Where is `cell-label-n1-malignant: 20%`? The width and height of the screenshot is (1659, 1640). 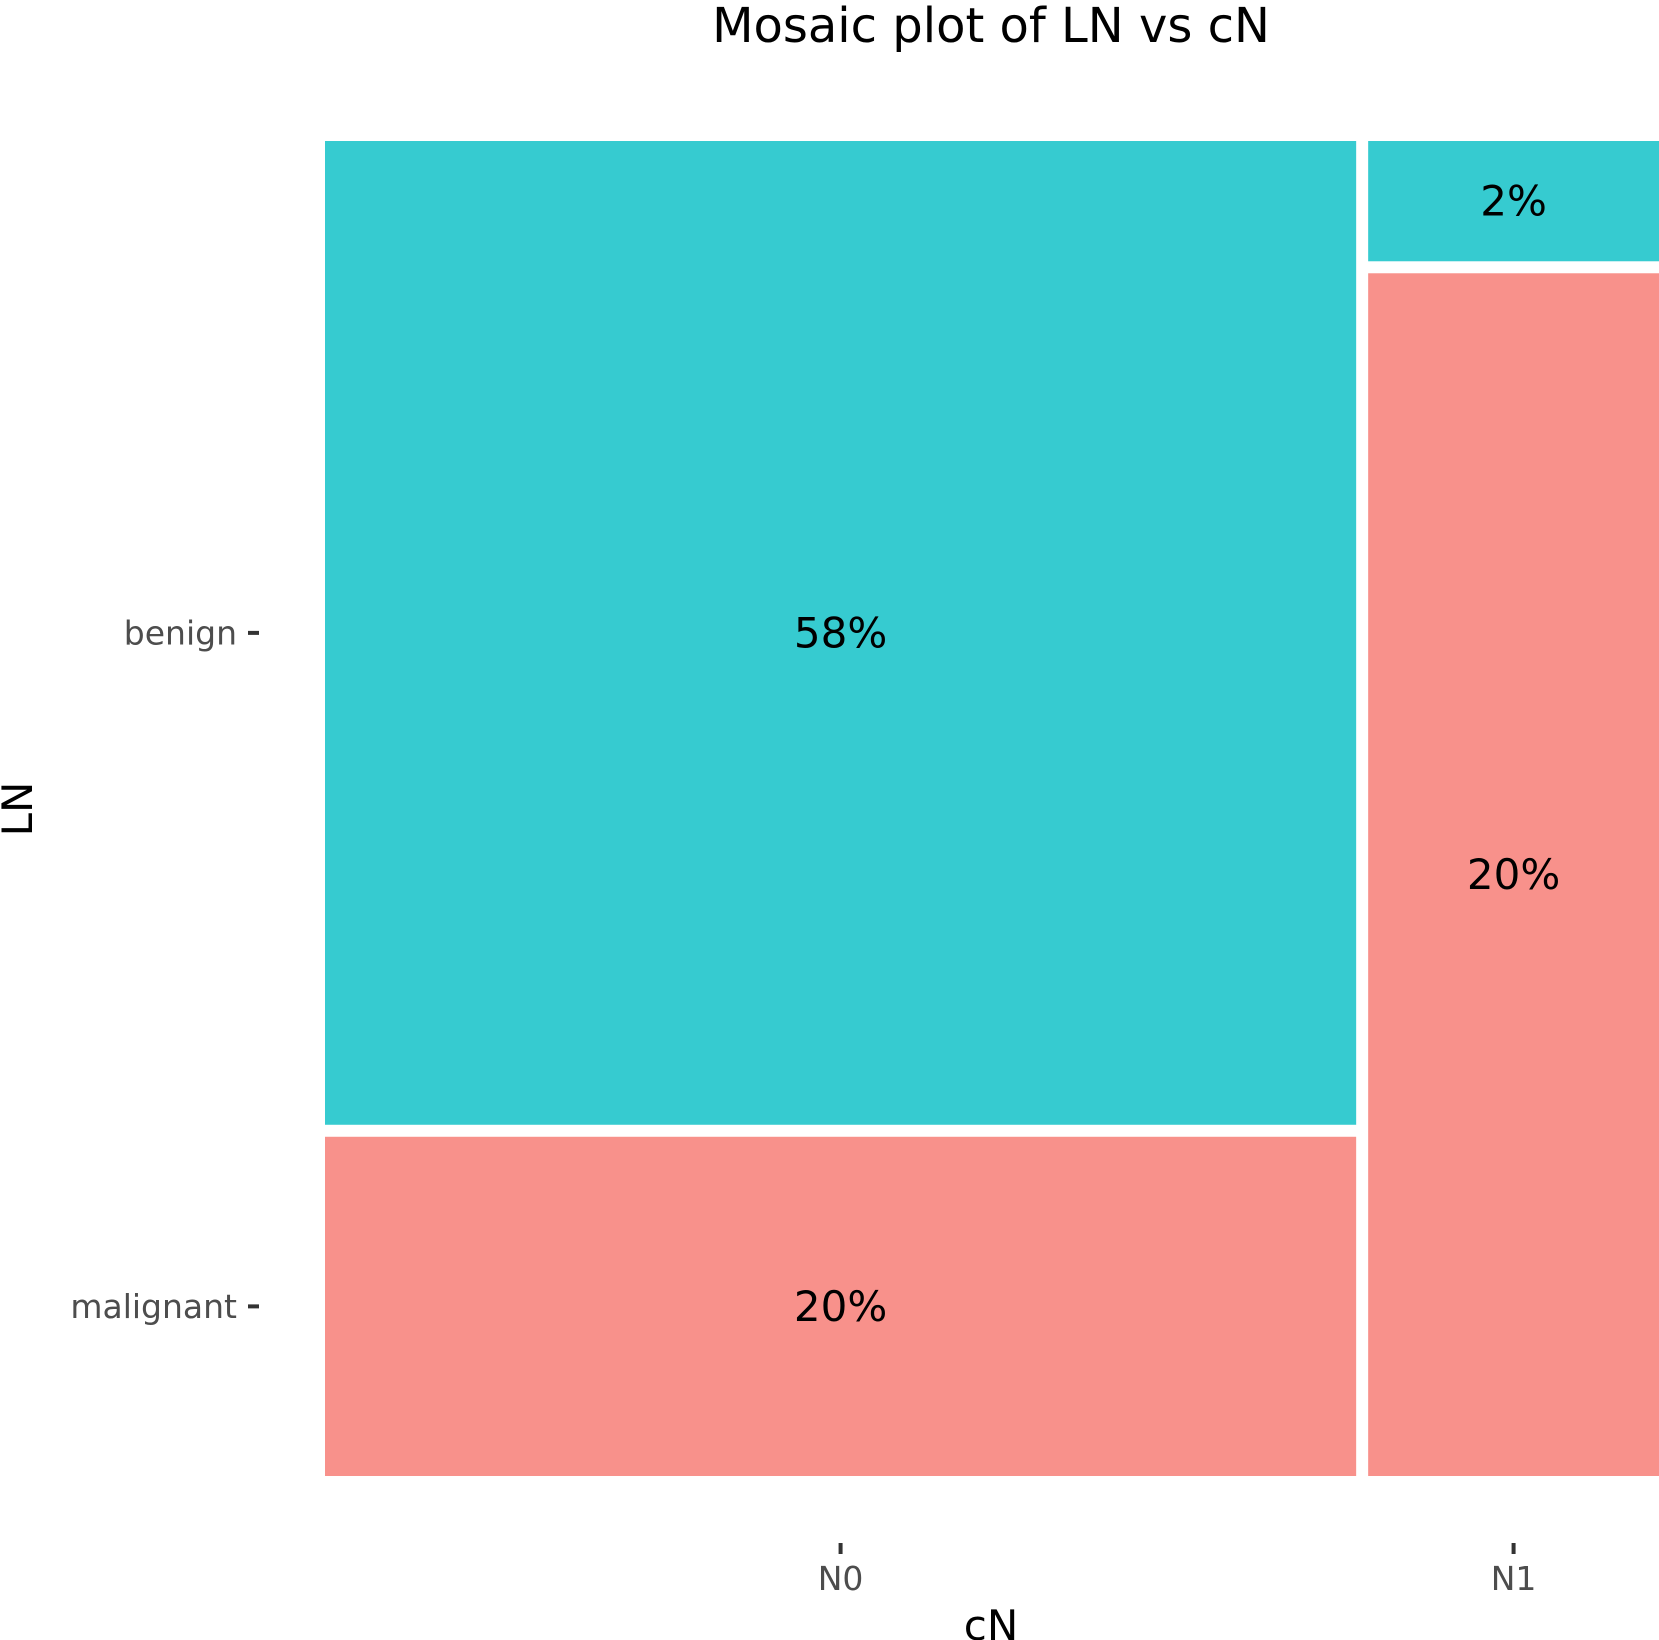
cell-label-n1-malignant: 20% is located at coordinates (1513, 874).